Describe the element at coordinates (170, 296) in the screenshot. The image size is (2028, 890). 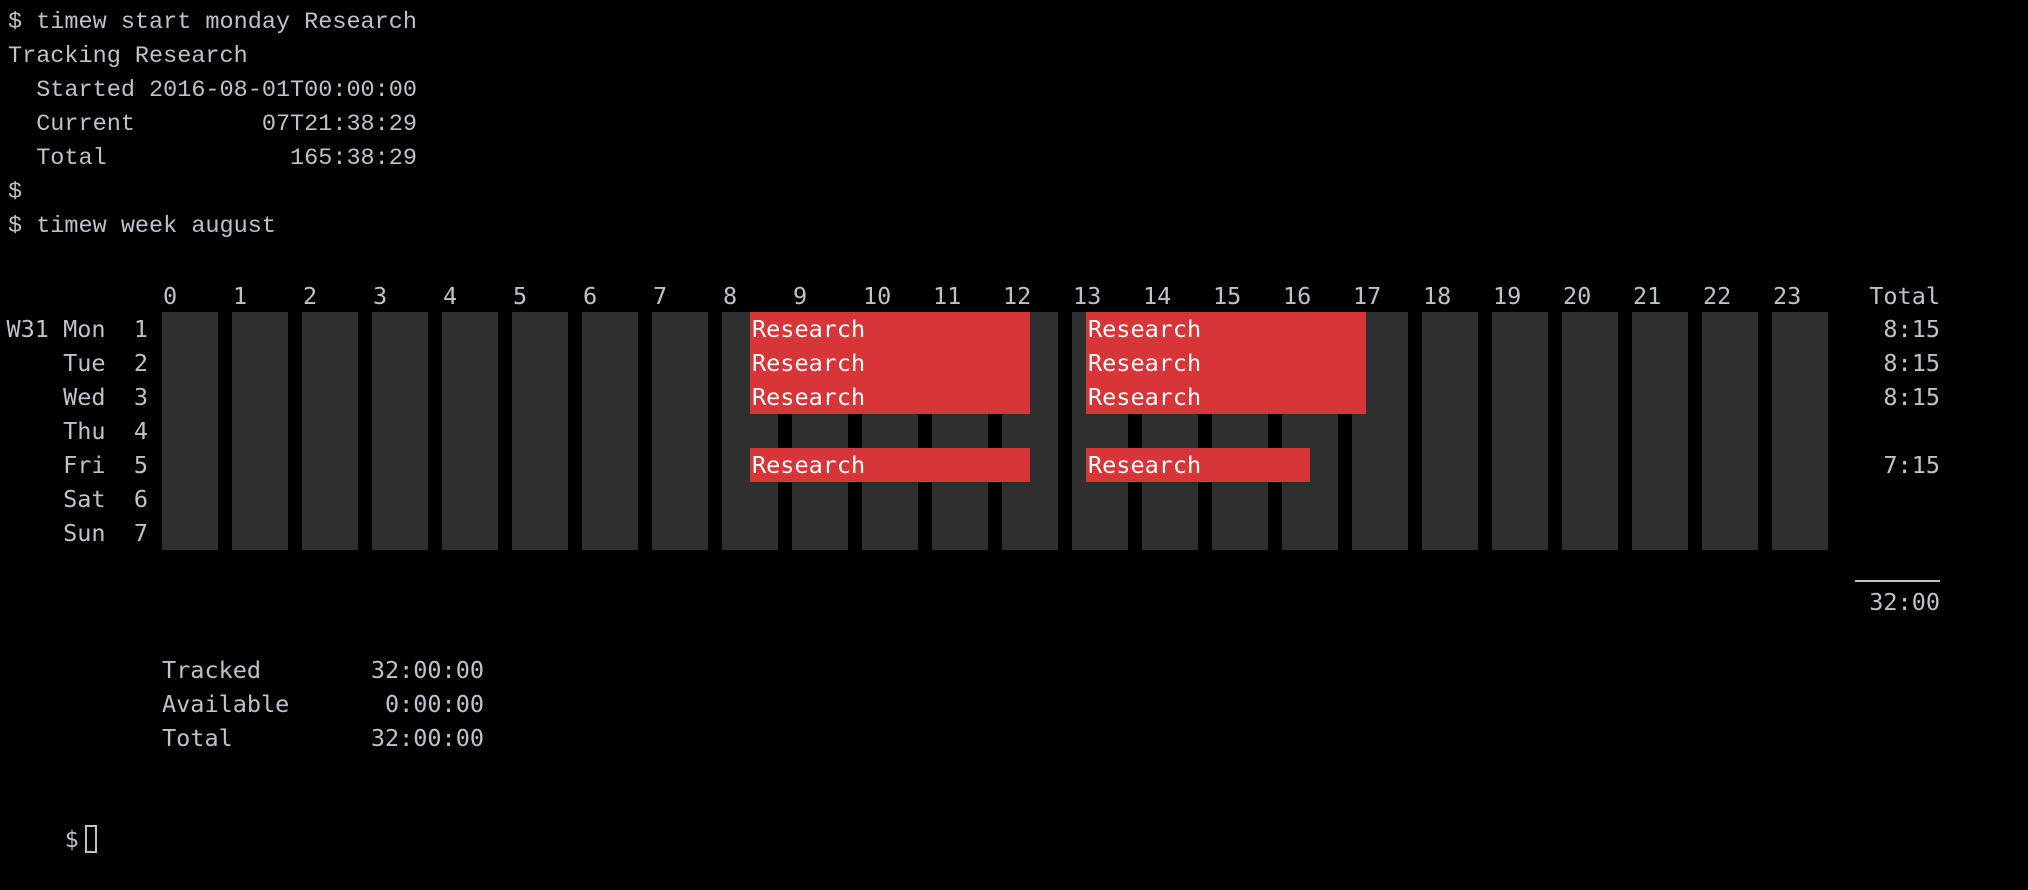
I see `hour-label: 0` at that location.